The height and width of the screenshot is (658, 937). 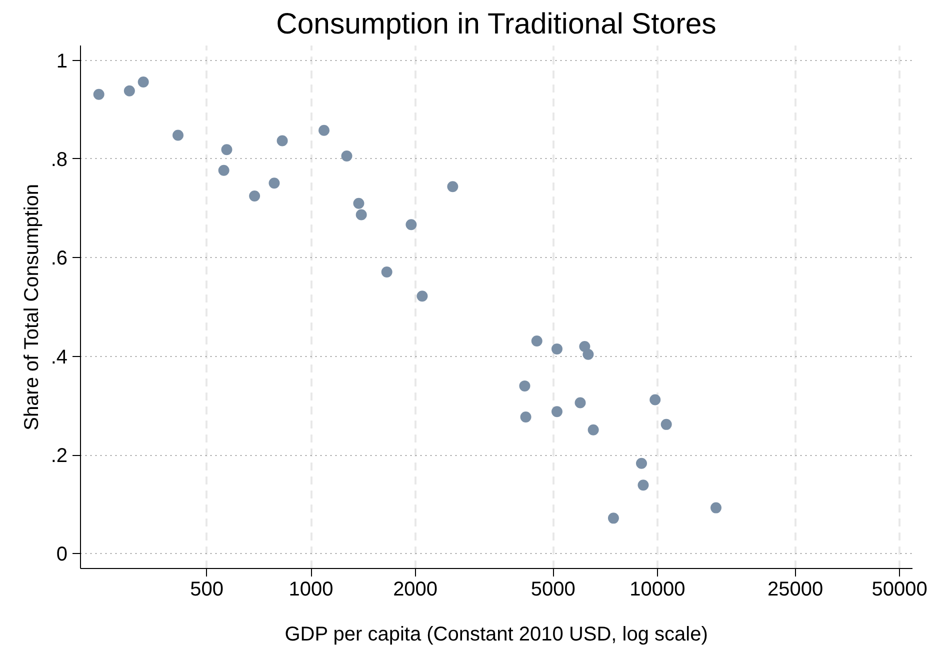 What do you see at coordinates (62, 555) in the screenshot?
I see `y-tick-label: 0` at bounding box center [62, 555].